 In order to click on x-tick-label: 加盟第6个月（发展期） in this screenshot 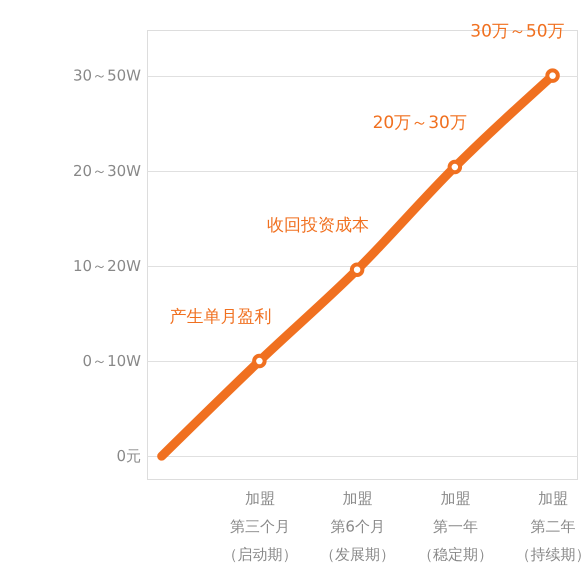, I will do `click(358, 527)`.